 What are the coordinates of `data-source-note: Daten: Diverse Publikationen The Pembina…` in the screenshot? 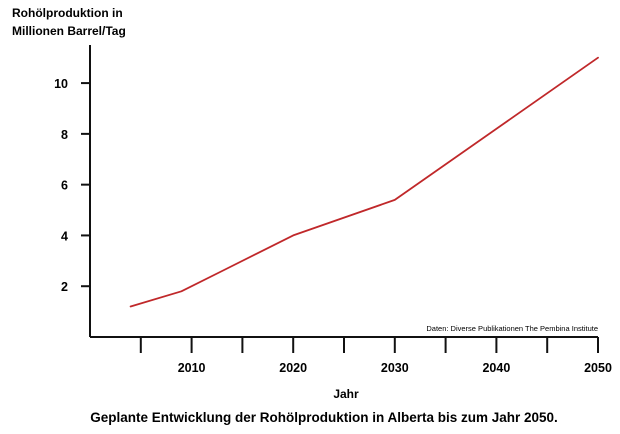 It's located at (512, 328).